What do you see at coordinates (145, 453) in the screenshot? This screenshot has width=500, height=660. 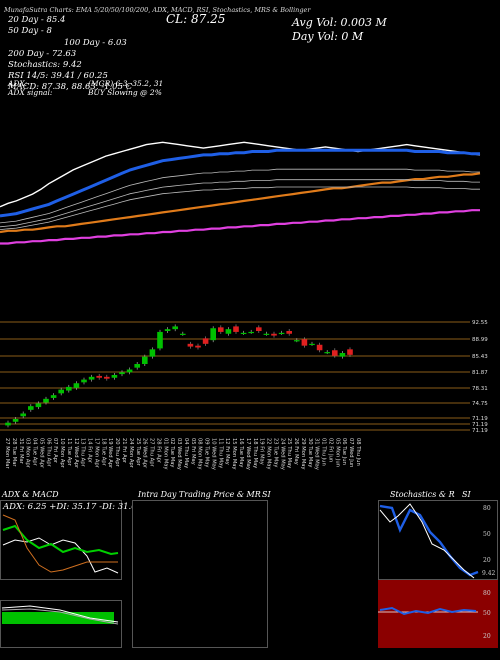 I see `date-tick: 26 Wed Apr` at bounding box center [145, 453].